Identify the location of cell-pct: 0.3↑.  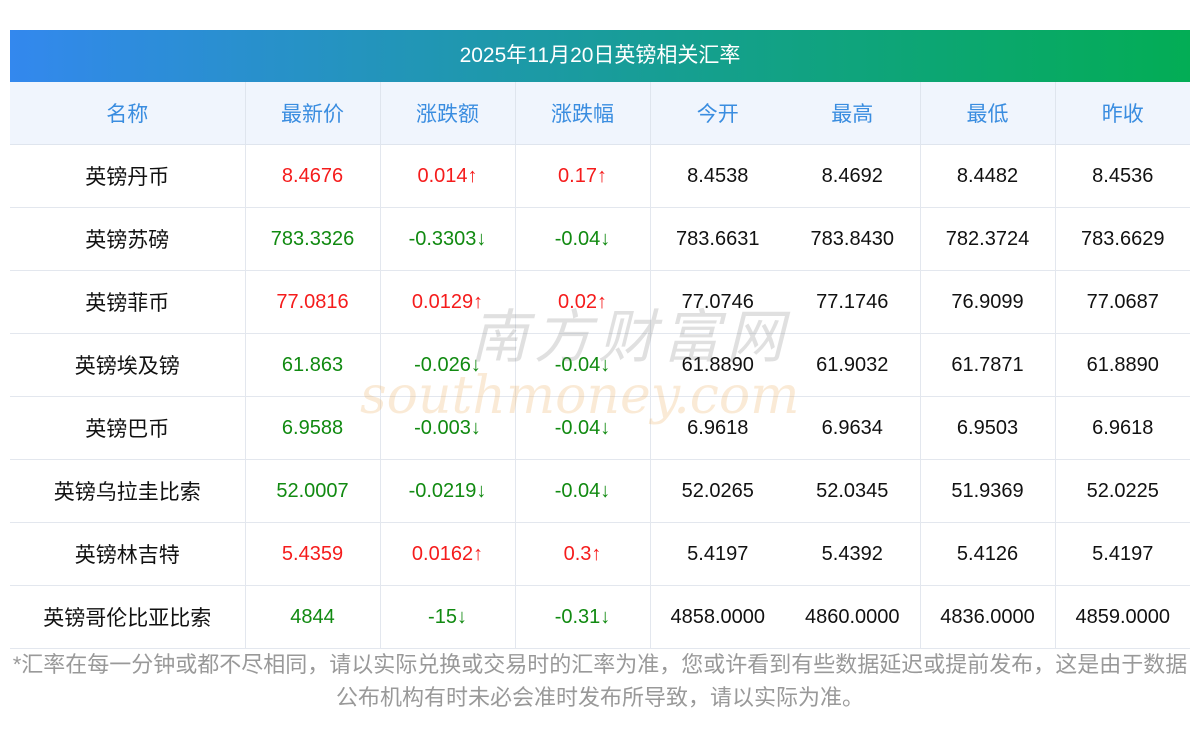
(583, 554).